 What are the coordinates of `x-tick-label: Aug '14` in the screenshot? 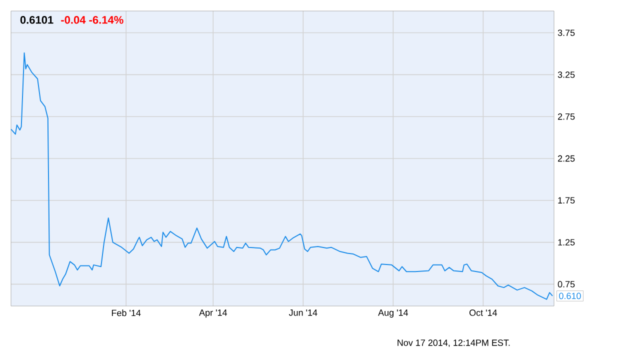 It's located at (393, 314).